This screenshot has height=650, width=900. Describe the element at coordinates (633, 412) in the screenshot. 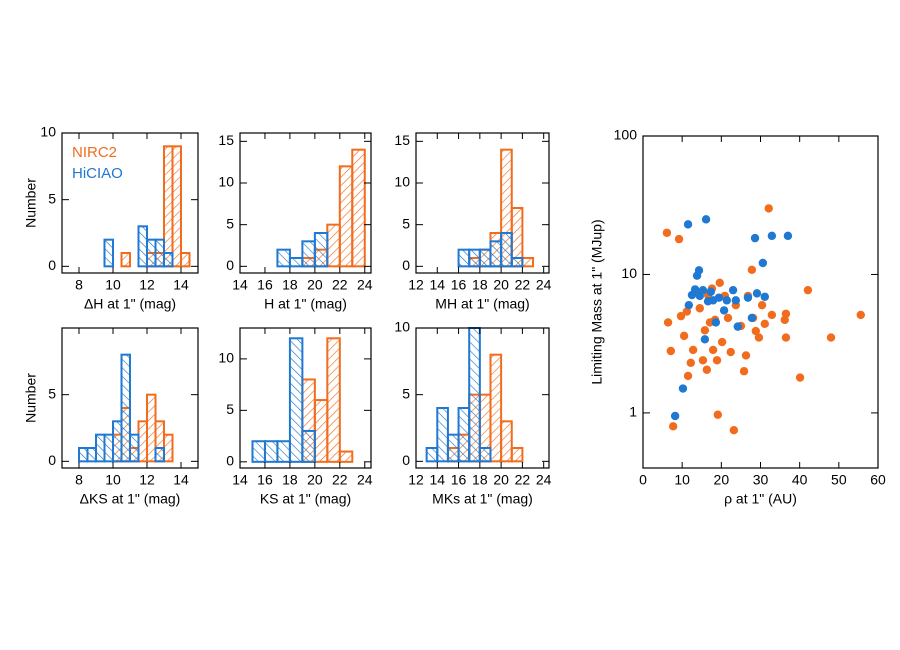

I see `y-tick-label: 1` at that location.